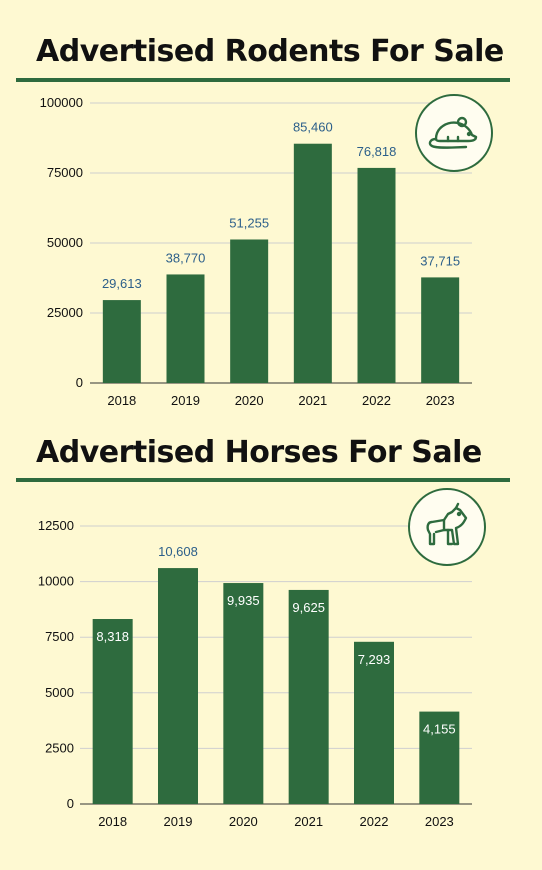  I want to click on data-label: 51,255, so click(249, 222).